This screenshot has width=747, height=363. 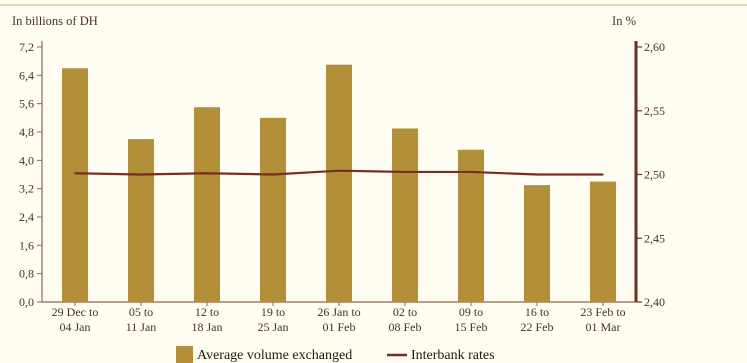 I want to click on legend-line-label: Interbank rates, so click(x=453, y=355).